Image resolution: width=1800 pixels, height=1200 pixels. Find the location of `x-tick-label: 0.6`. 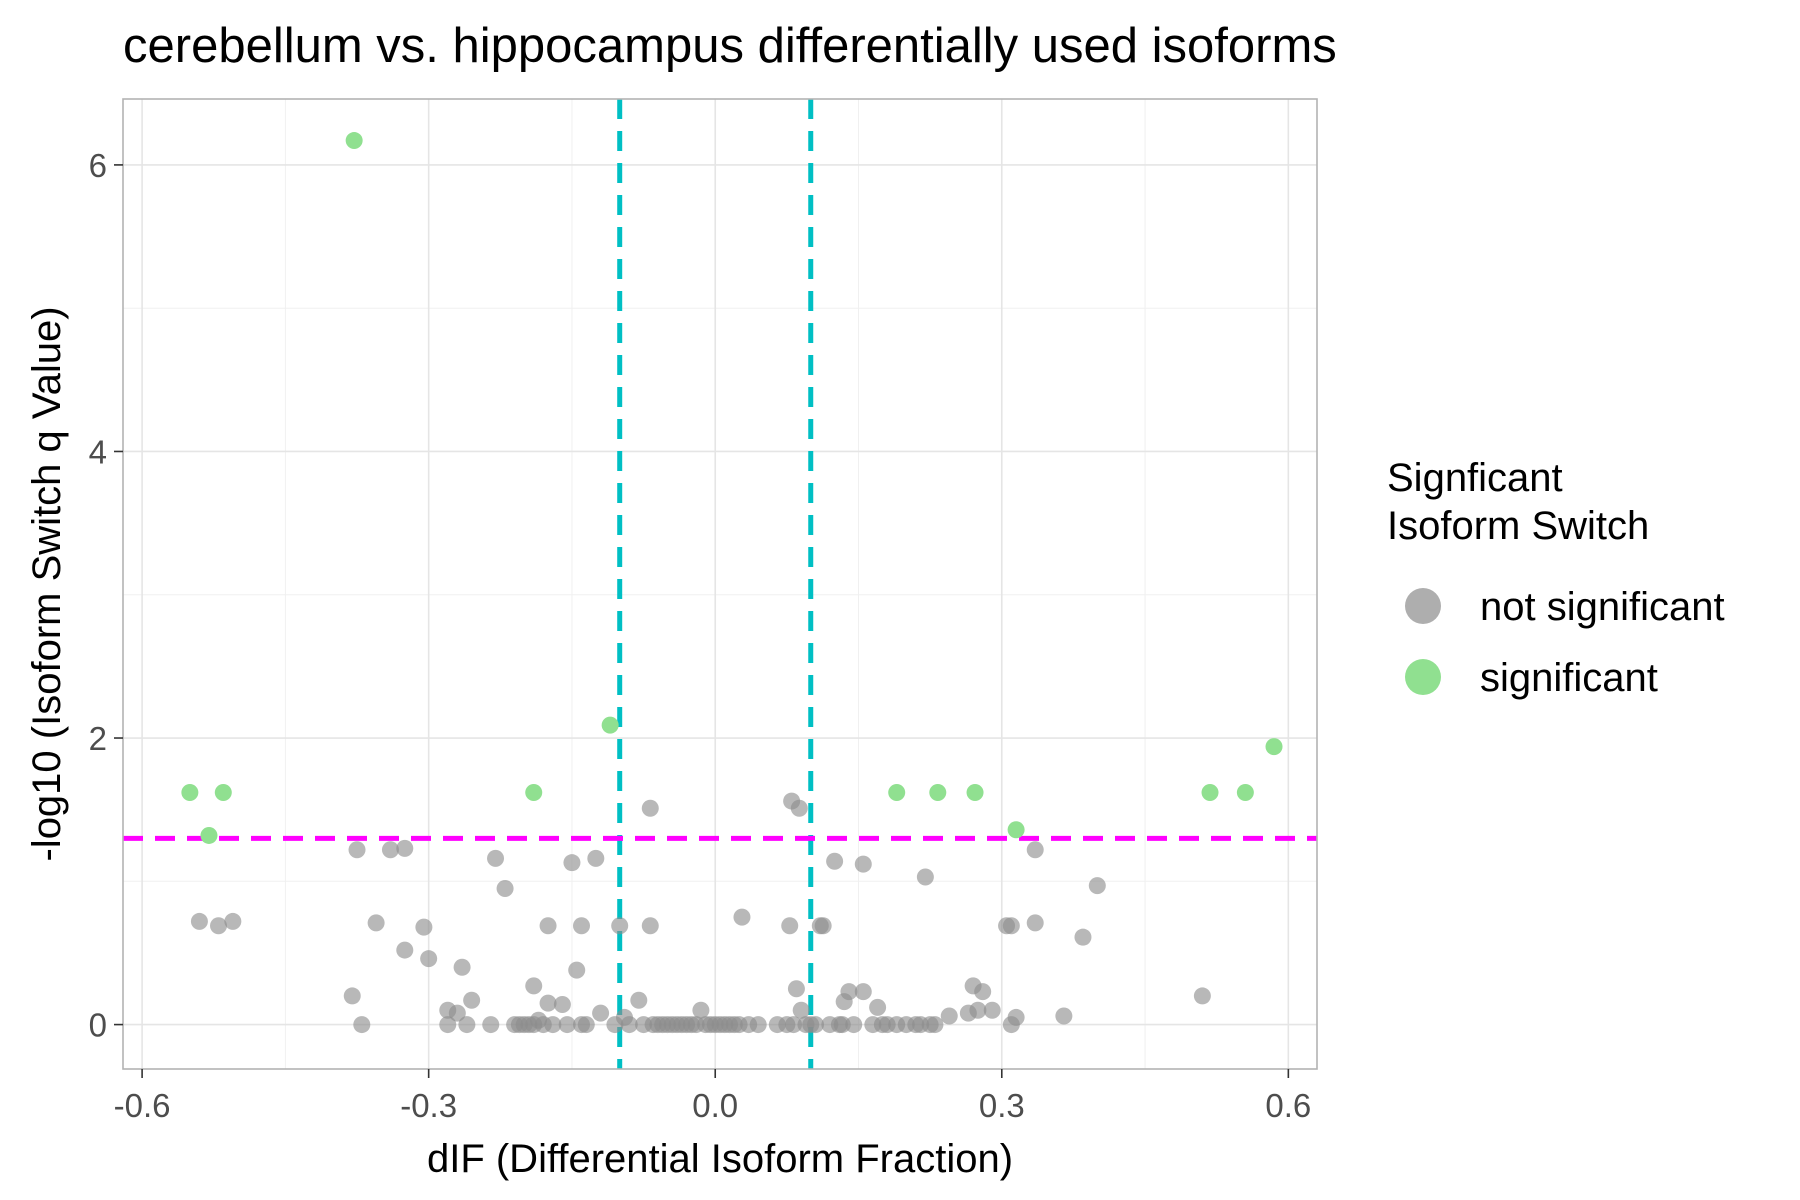

x-tick-label: 0.6 is located at coordinates (1288, 1105).